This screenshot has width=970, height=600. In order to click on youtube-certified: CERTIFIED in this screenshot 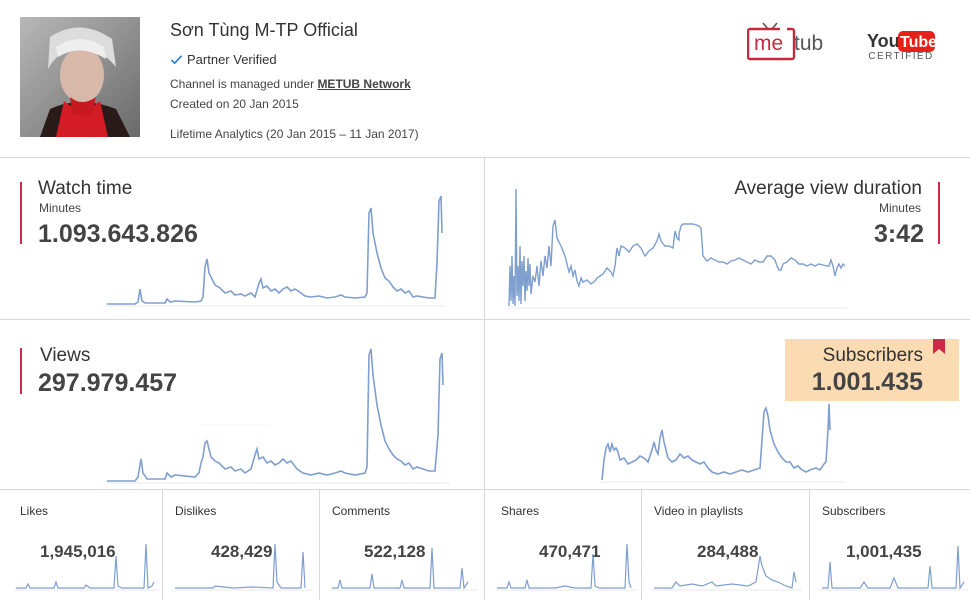, I will do `click(901, 56)`.